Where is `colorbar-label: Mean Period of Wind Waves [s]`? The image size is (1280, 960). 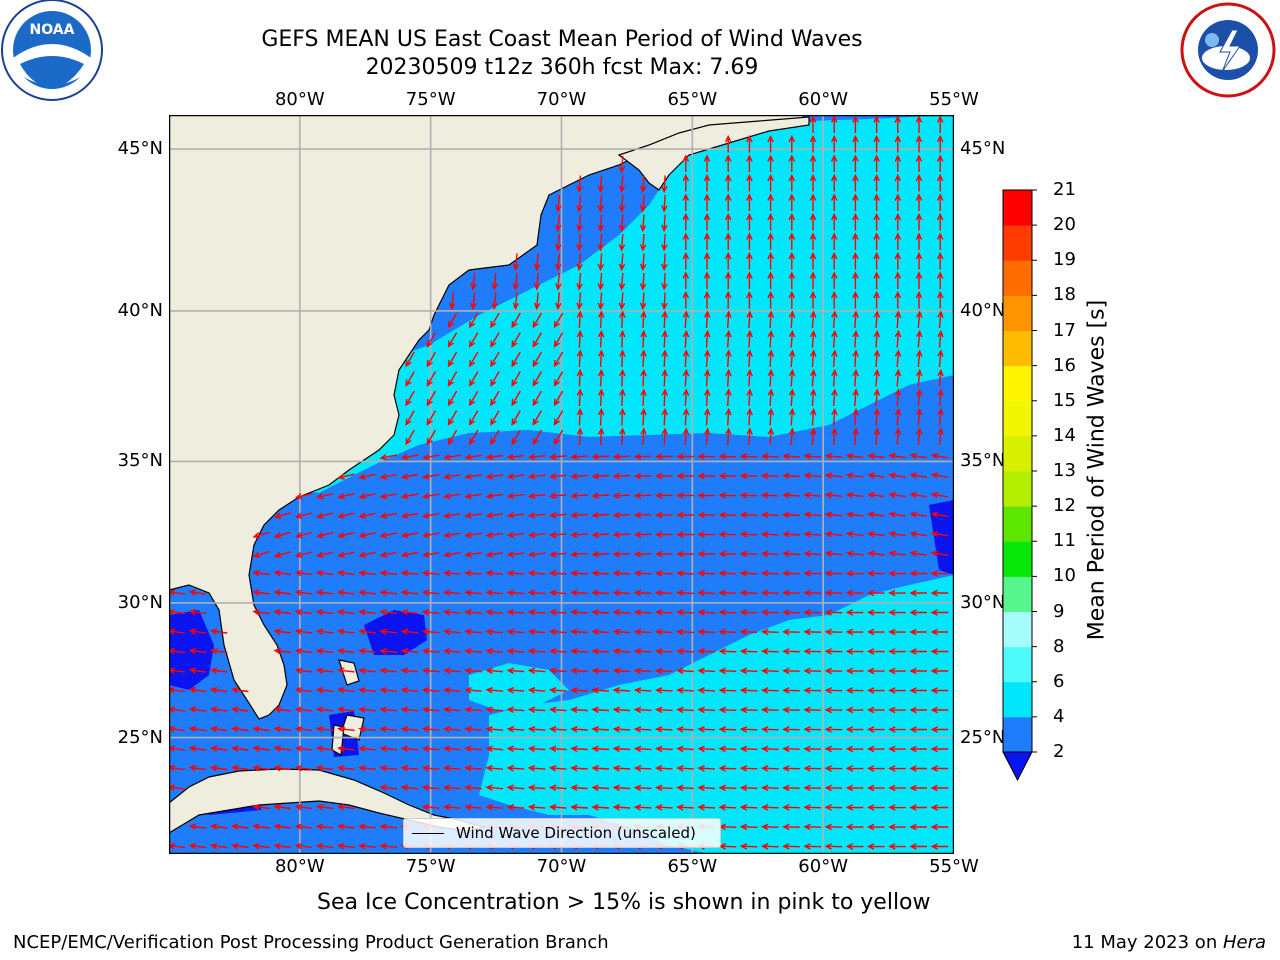
colorbar-label: Mean Period of Wind Waves [s] is located at coordinates (1097, 470).